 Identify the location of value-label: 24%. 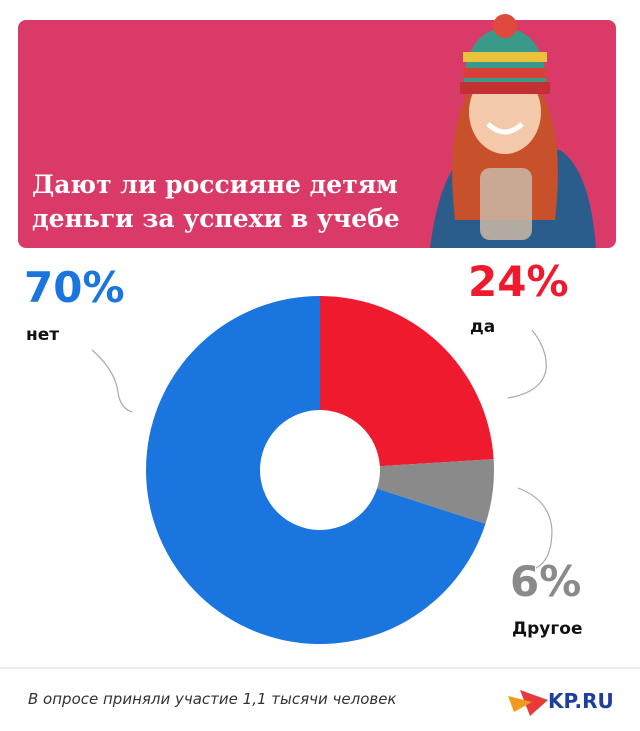
(518, 281).